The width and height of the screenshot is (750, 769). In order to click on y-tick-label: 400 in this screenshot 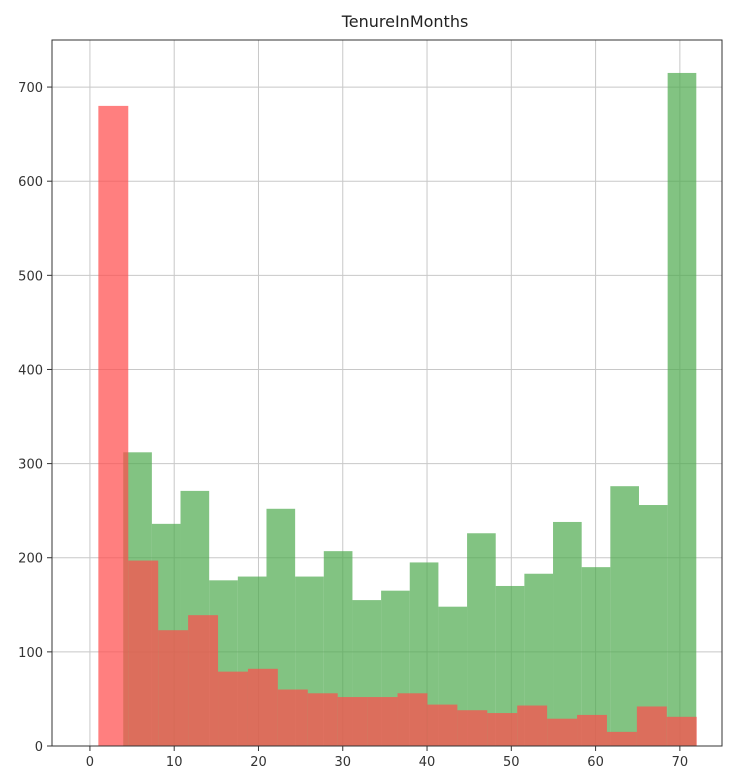, I will do `click(30, 370)`.